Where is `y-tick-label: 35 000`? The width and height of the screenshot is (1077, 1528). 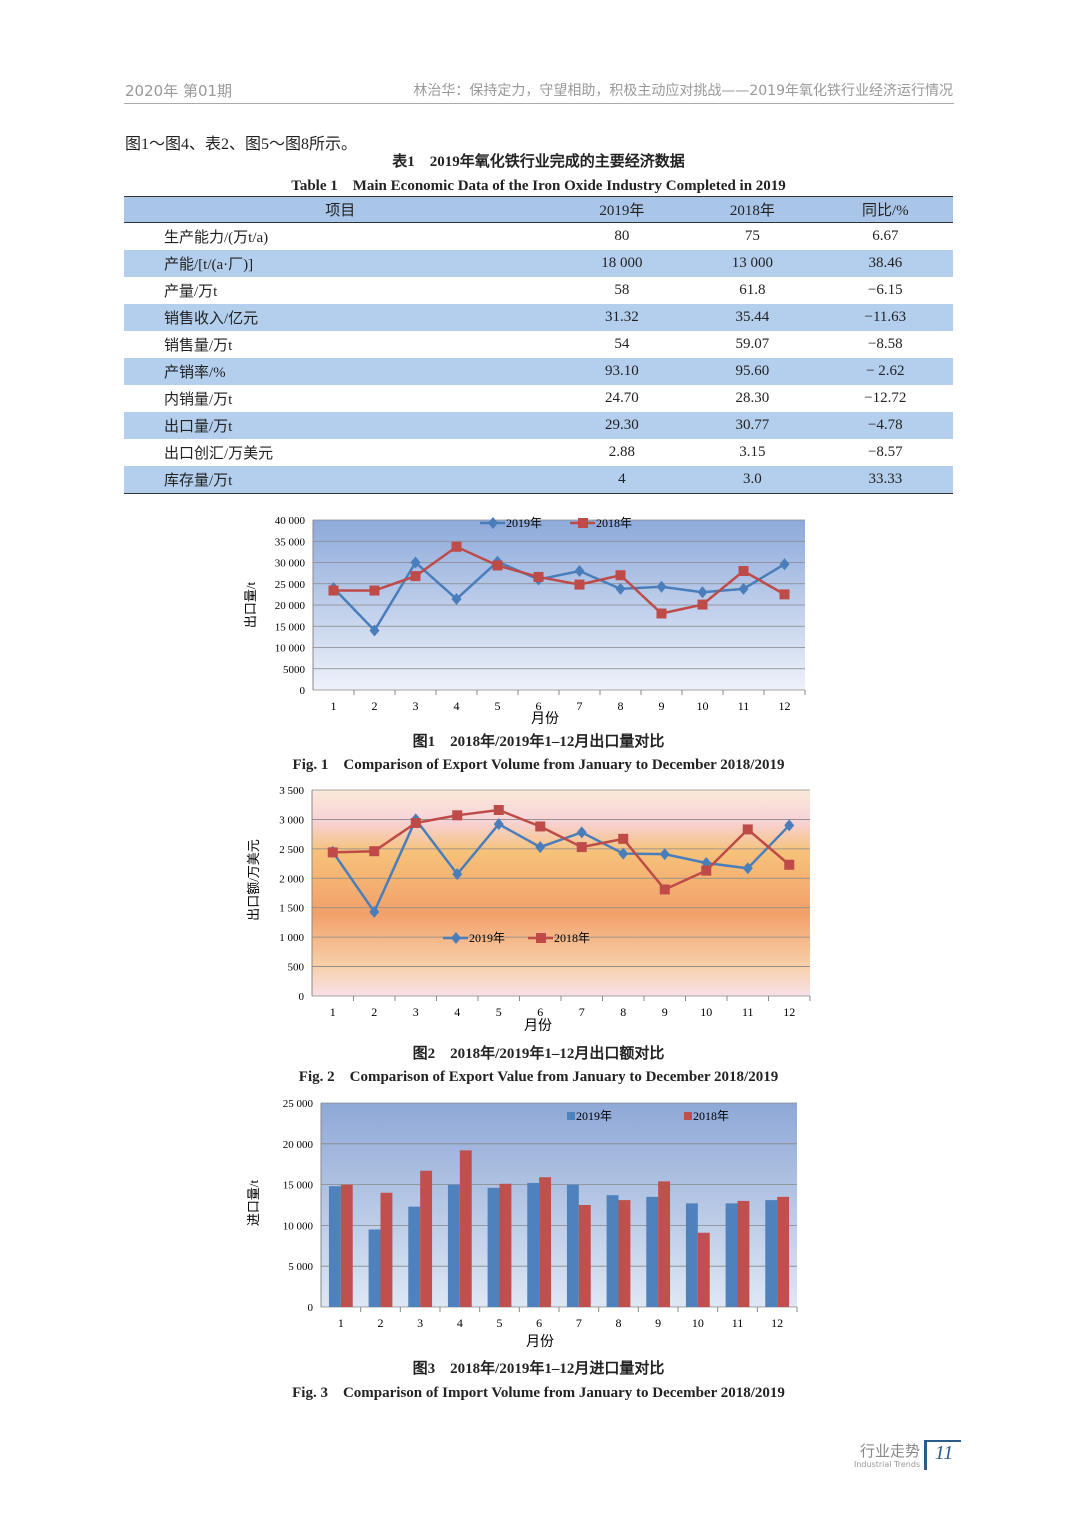 y-tick-label: 35 000 is located at coordinates (290, 542).